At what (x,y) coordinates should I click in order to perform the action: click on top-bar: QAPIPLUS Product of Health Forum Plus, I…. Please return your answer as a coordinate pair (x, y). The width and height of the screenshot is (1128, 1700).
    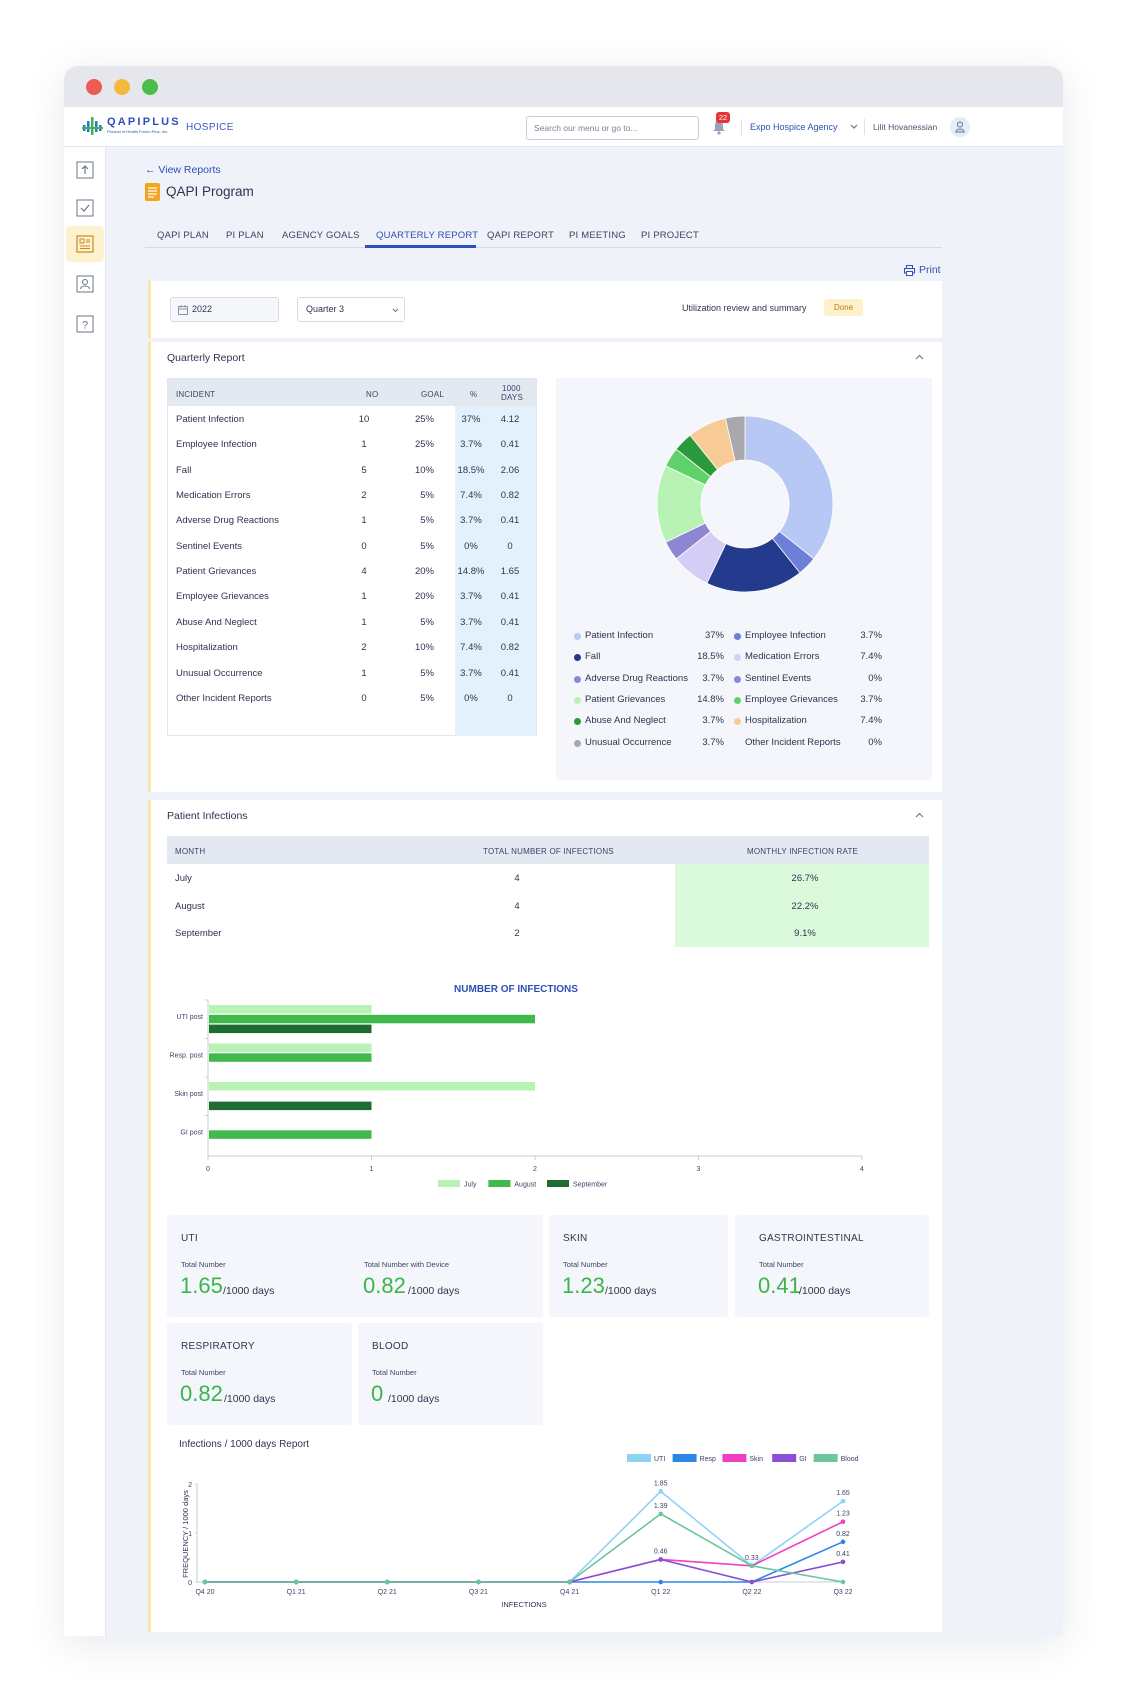
    Looking at the image, I should click on (563, 127).